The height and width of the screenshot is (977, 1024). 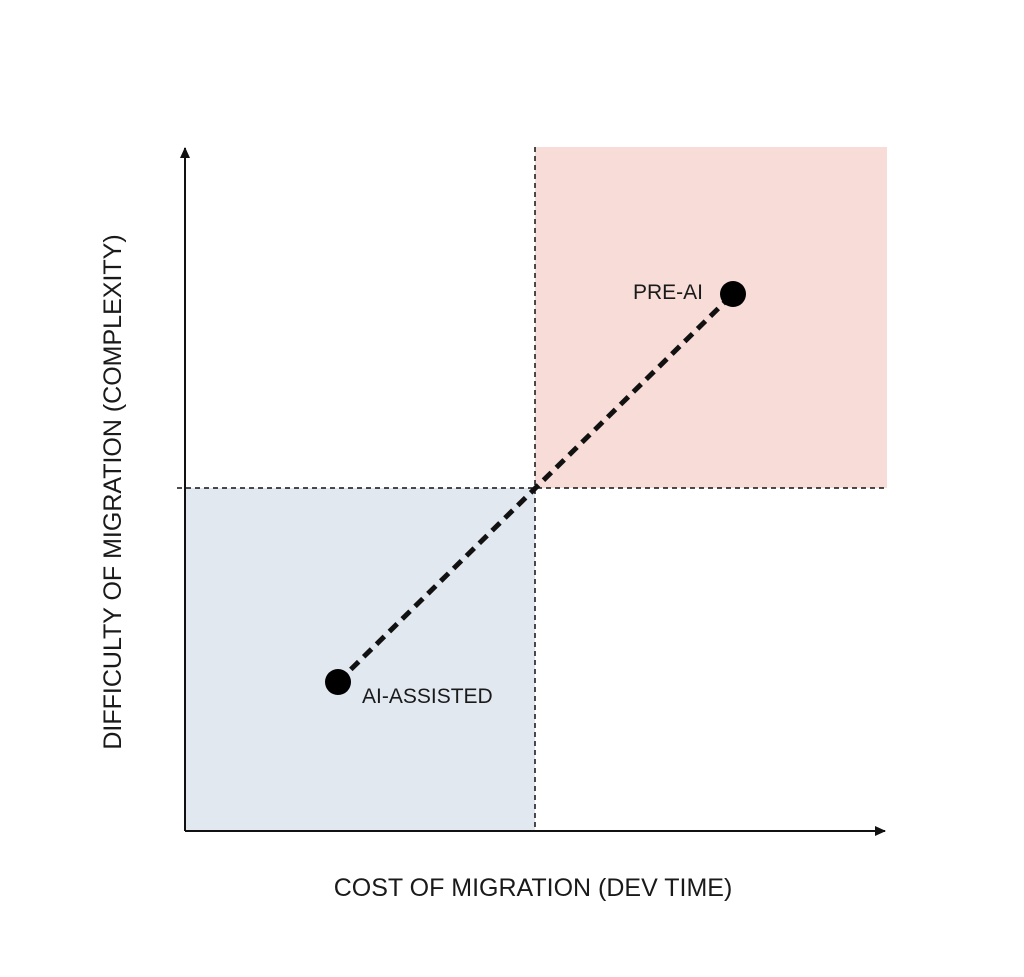 I want to click on ai-assisted-label: AI-ASSISTED, so click(x=427, y=696).